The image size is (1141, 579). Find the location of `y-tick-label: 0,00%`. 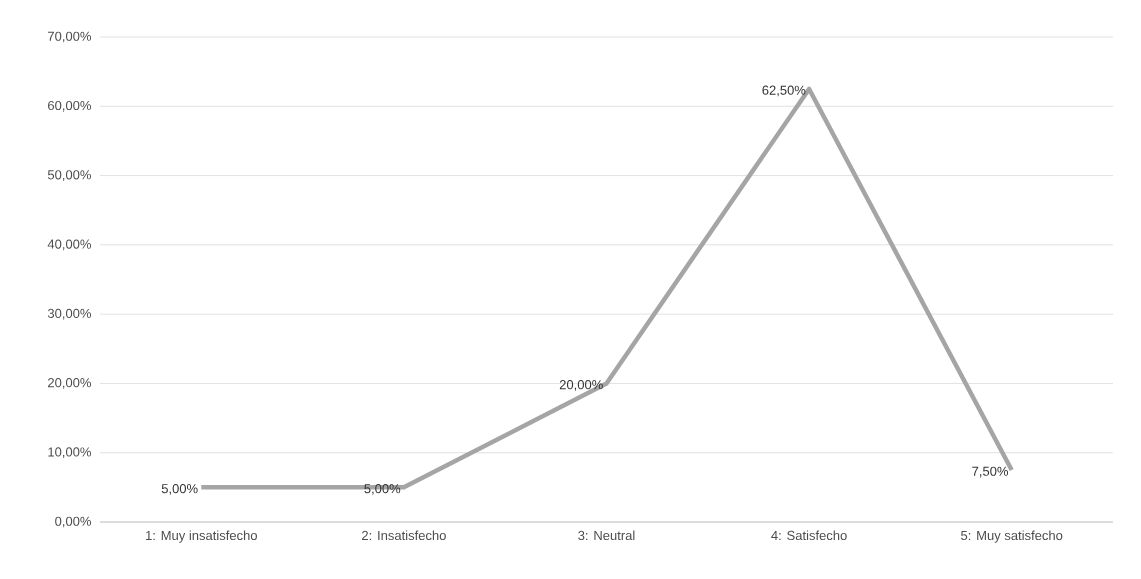

y-tick-label: 0,00% is located at coordinates (73, 522).